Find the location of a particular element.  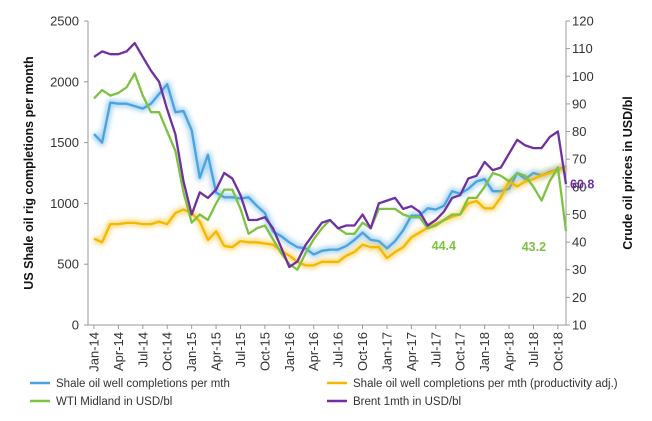

left-tick-label: 2500 is located at coordinates (64, 21).